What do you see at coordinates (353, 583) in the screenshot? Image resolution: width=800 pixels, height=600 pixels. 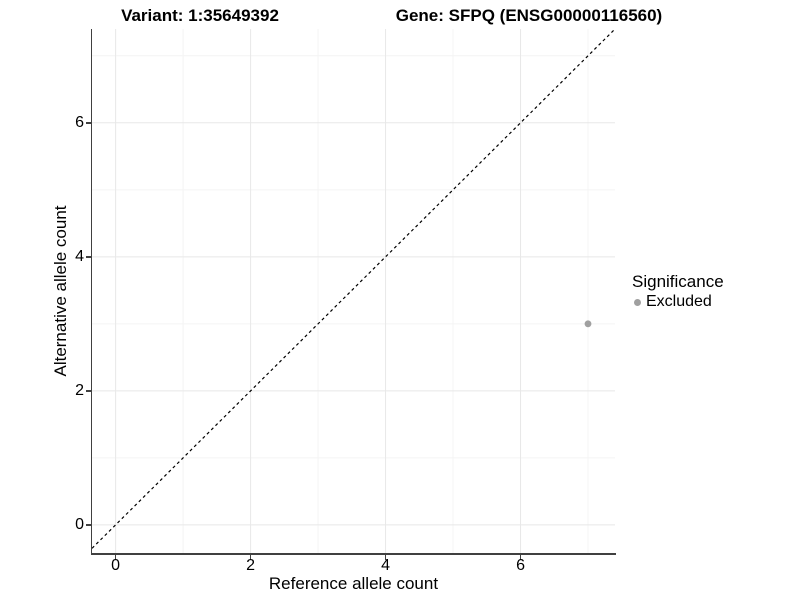 I see `x-axis-title: Reference allele count` at bounding box center [353, 583].